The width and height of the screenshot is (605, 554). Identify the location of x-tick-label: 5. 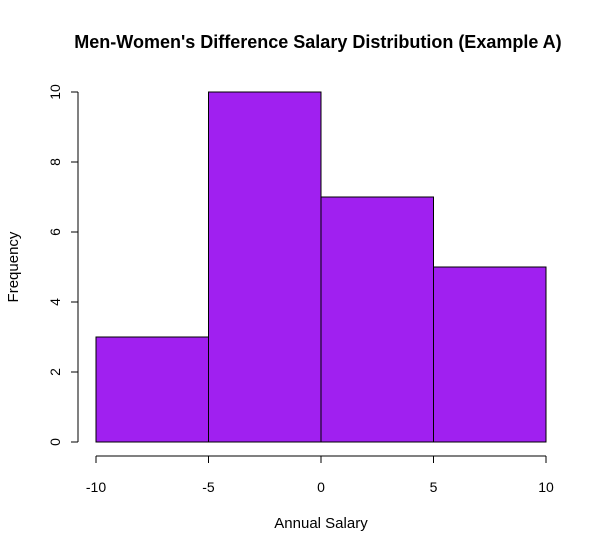
(434, 487).